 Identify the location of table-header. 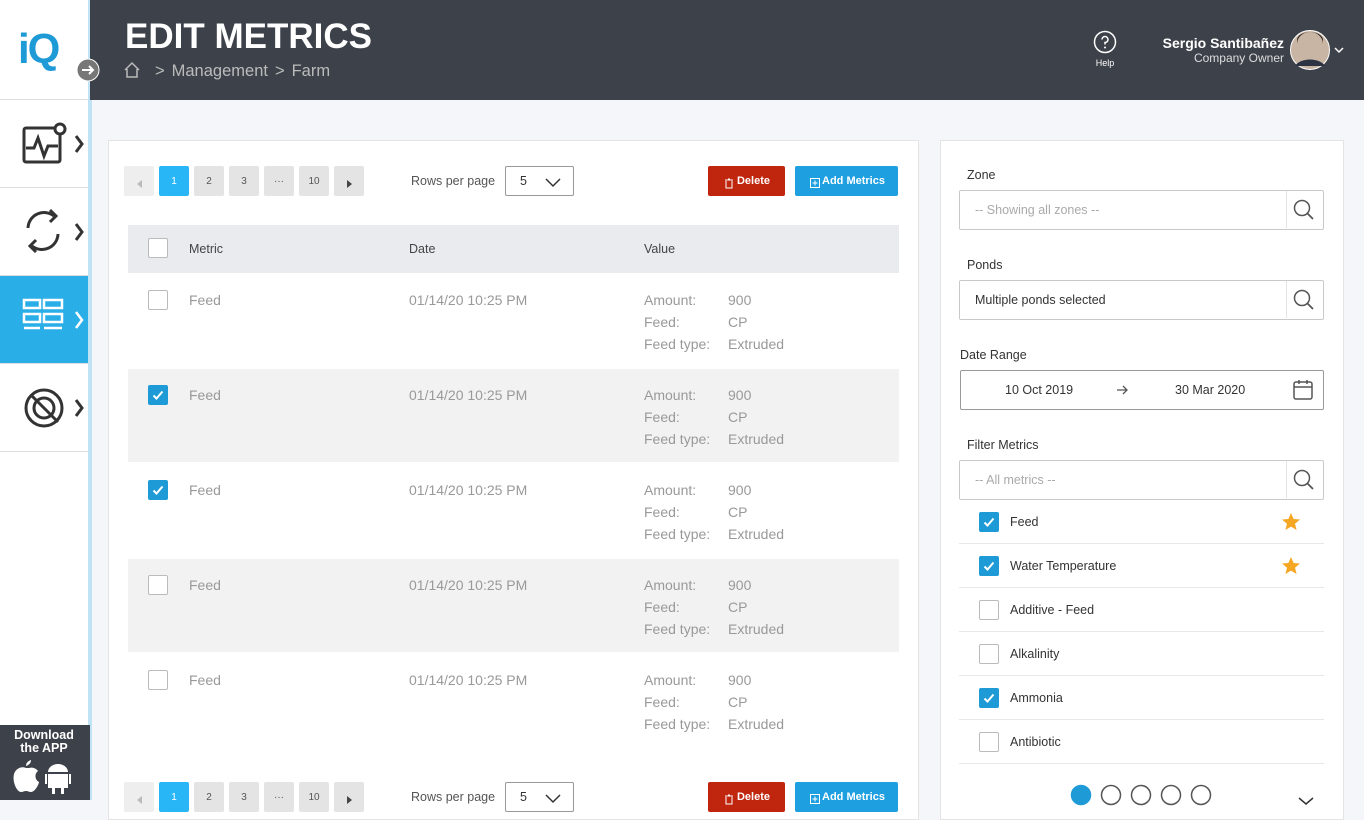
(513, 249).